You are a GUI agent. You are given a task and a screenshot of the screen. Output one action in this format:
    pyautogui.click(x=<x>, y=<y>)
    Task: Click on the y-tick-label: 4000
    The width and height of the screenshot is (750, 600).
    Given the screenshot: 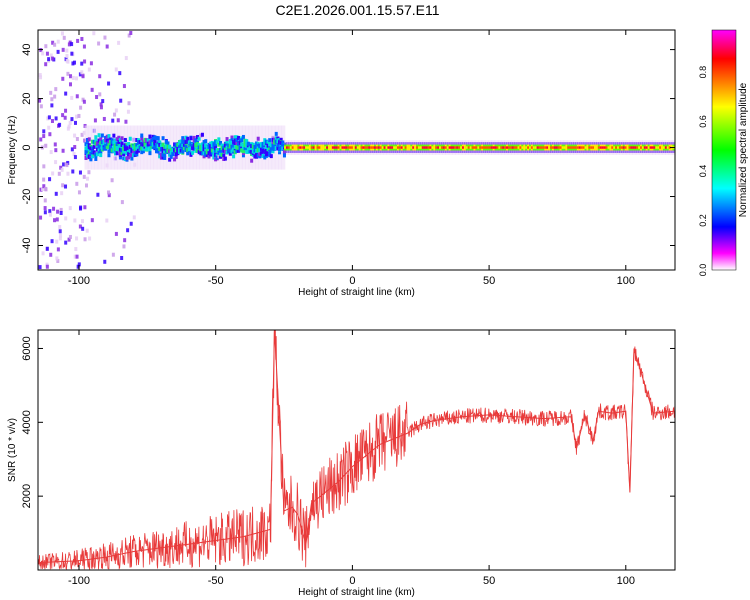 What is the action you would take?
    pyautogui.click(x=27, y=422)
    